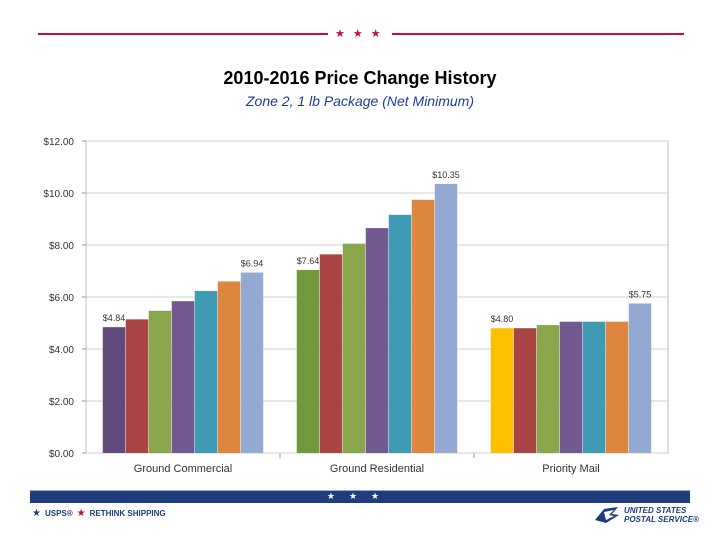  What do you see at coordinates (252, 264) in the screenshot?
I see `data-label: $6.94` at bounding box center [252, 264].